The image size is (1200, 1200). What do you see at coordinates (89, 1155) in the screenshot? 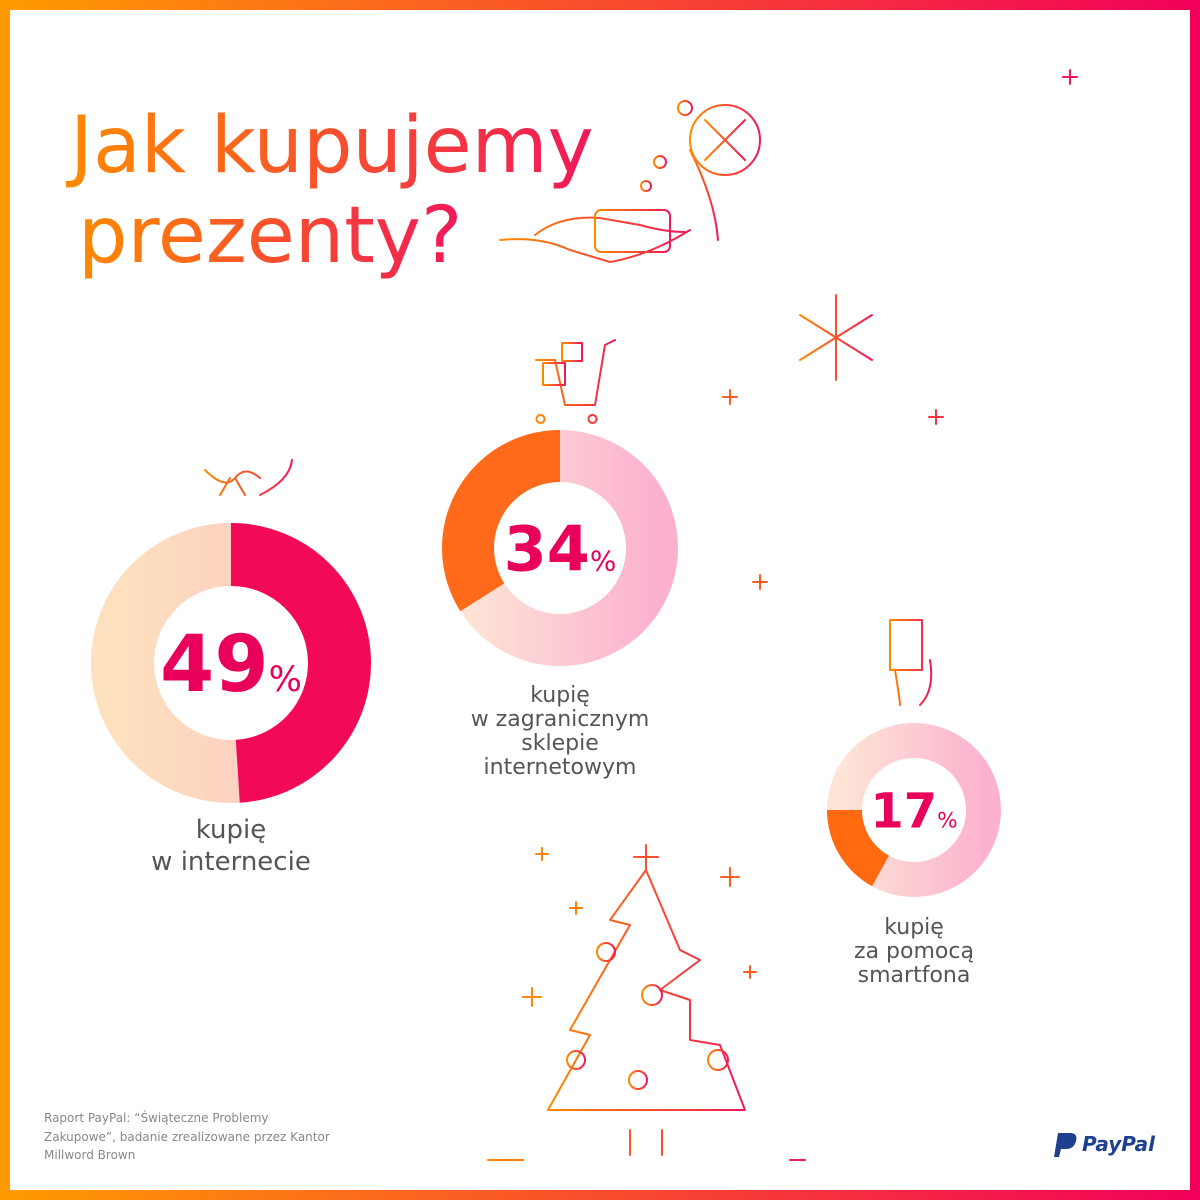
I see `source-line: Millword Brown` at bounding box center [89, 1155].